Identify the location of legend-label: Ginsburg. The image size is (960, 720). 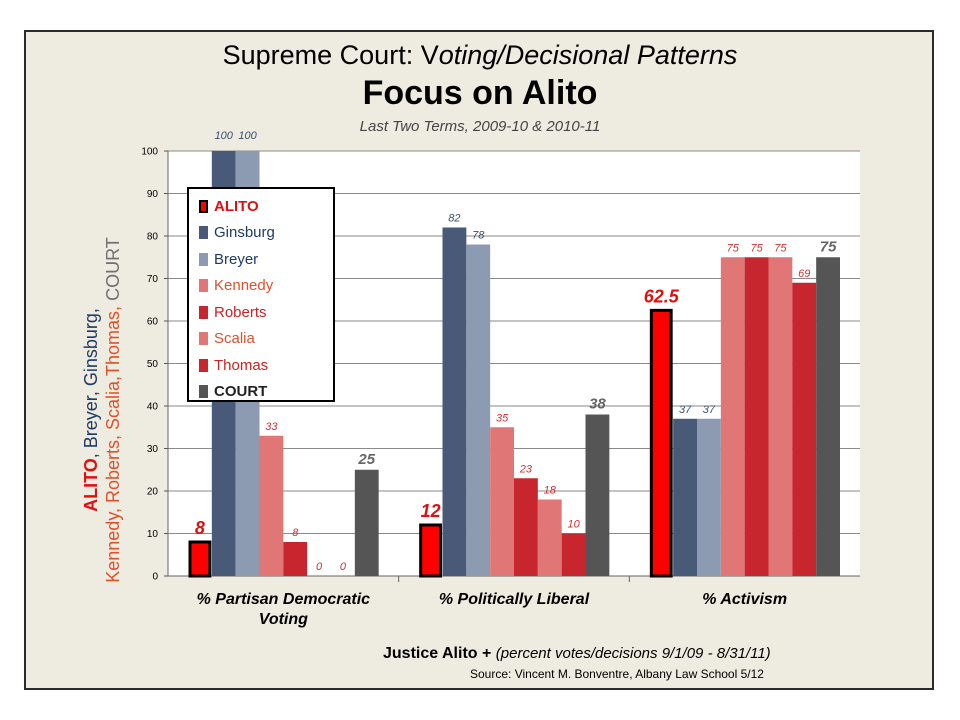
(244, 233).